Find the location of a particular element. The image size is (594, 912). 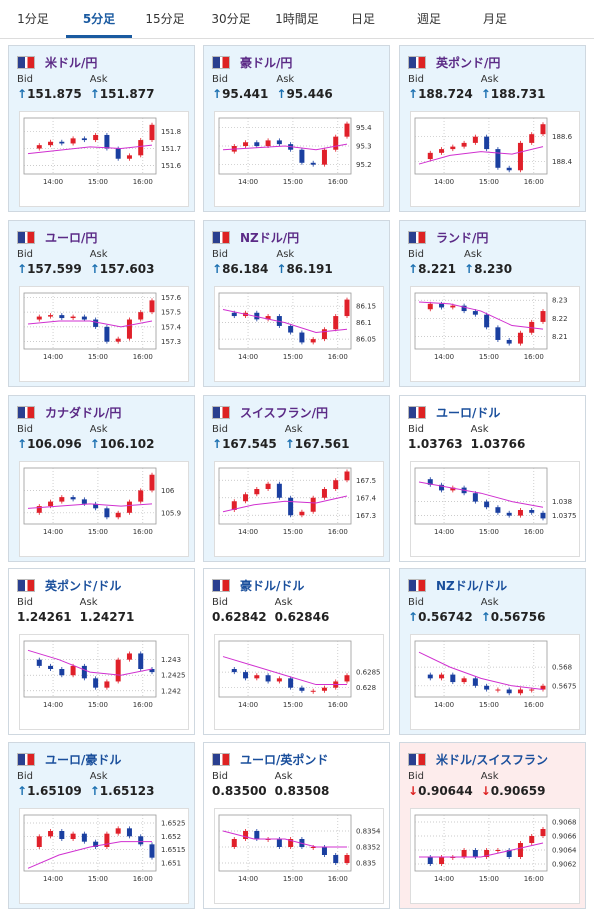

y-tick-label: 167.3 is located at coordinates (366, 516).